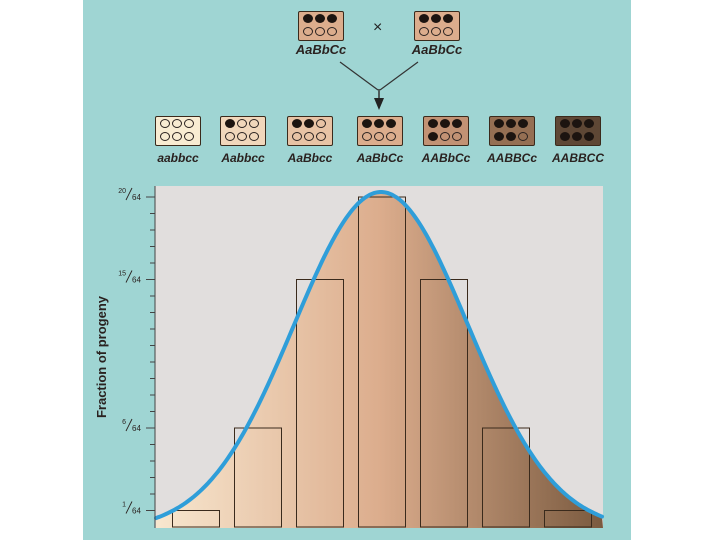 Image resolution: width=720 pixels, height=540 pixels. Describe the element at coordinates (378, 27) in the screenshot. I see `cross-symbol: ×` at that location.